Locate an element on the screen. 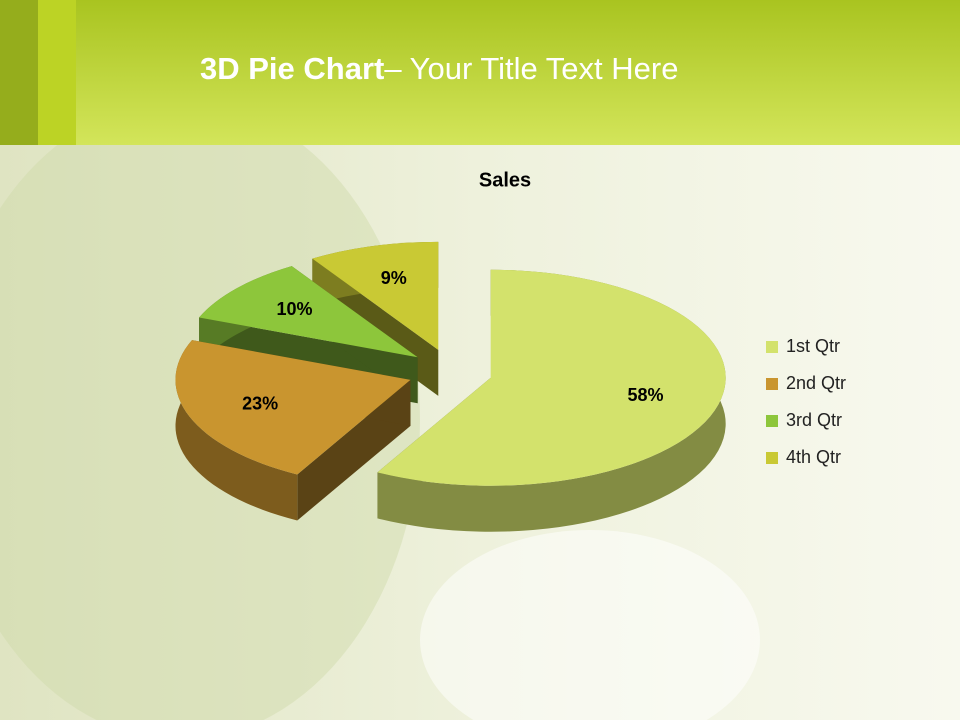  chart-title: Sales is located at coordinates (505, 180).